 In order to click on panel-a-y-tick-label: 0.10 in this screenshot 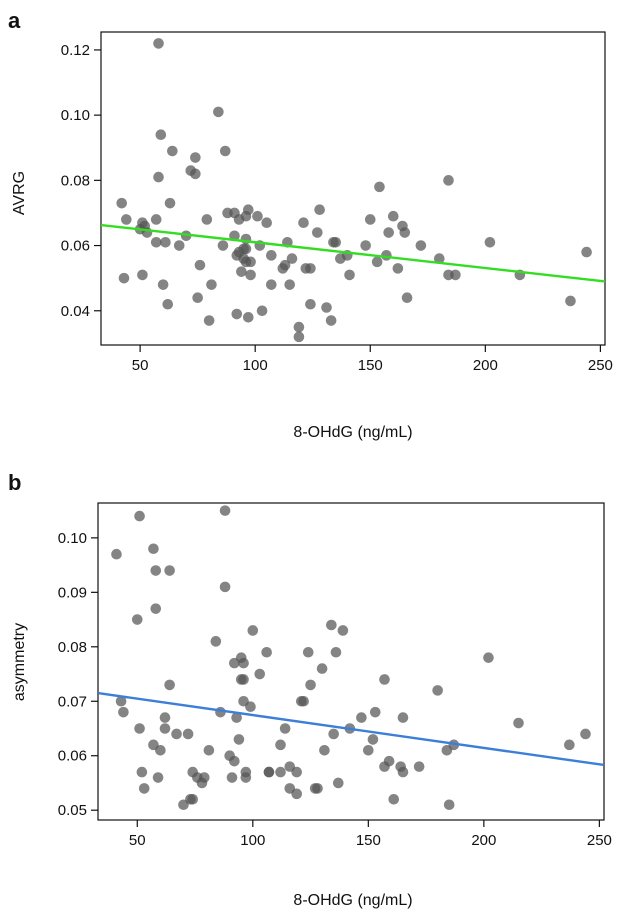, I will do `click(75, 115)`.